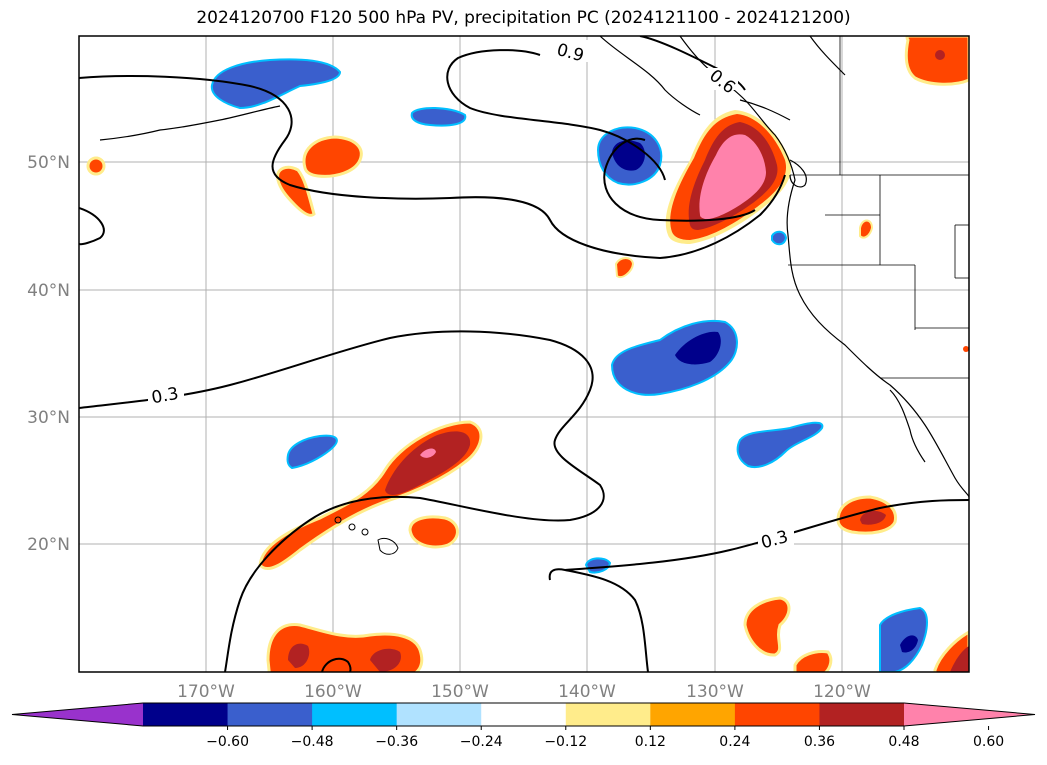 This screenshot has width=1047, height=765. I want to click on lat-label-20n: 20°N, so click(48, 545).